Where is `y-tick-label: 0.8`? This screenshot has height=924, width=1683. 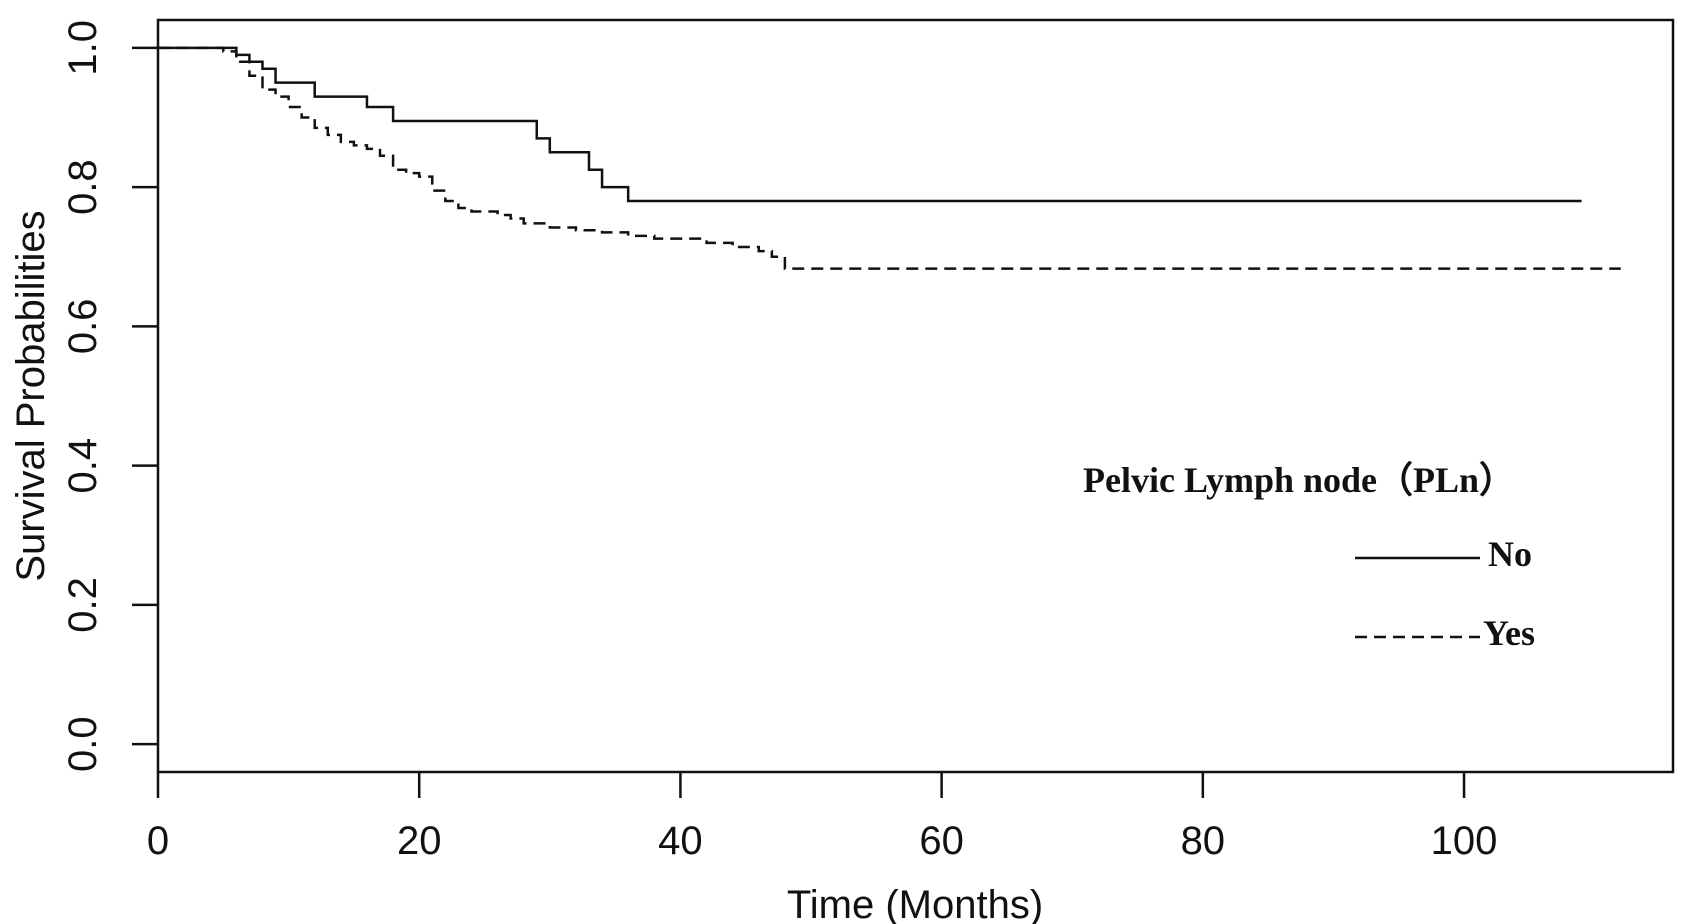 y-tick-label: 0.8 is located at coordinates (83, 187).